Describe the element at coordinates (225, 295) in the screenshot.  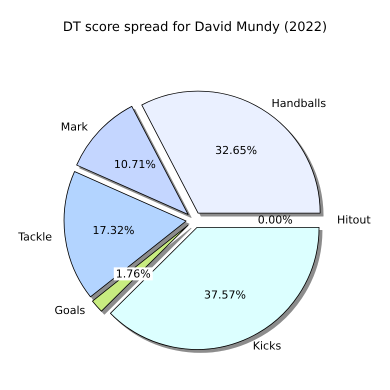
I see `data-label: 37.57%` at that location.